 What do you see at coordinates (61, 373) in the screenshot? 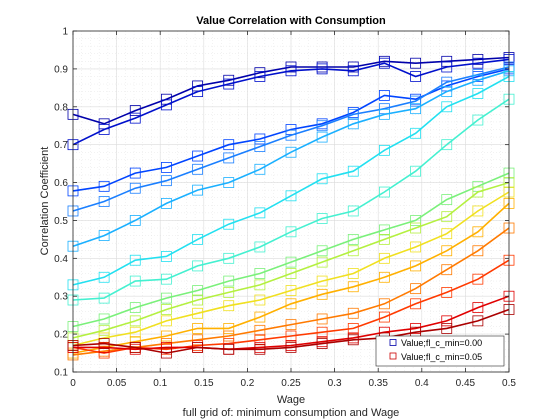
I see `y-tick-label: 0.1` at bounding box center [61, 373].